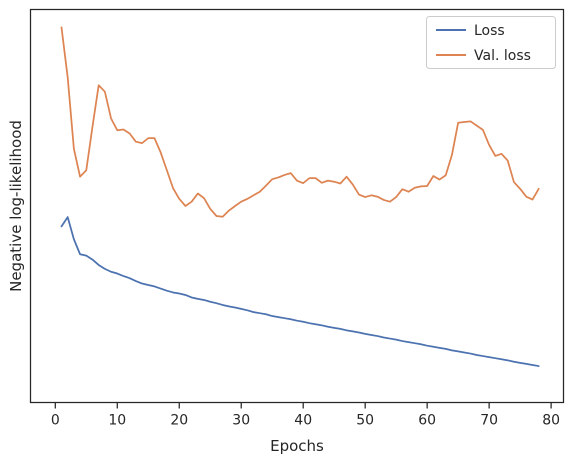  Describe the element at coordinates (489, 31) in the screenshot. I see `legend-label-loss: Loss` at that location.